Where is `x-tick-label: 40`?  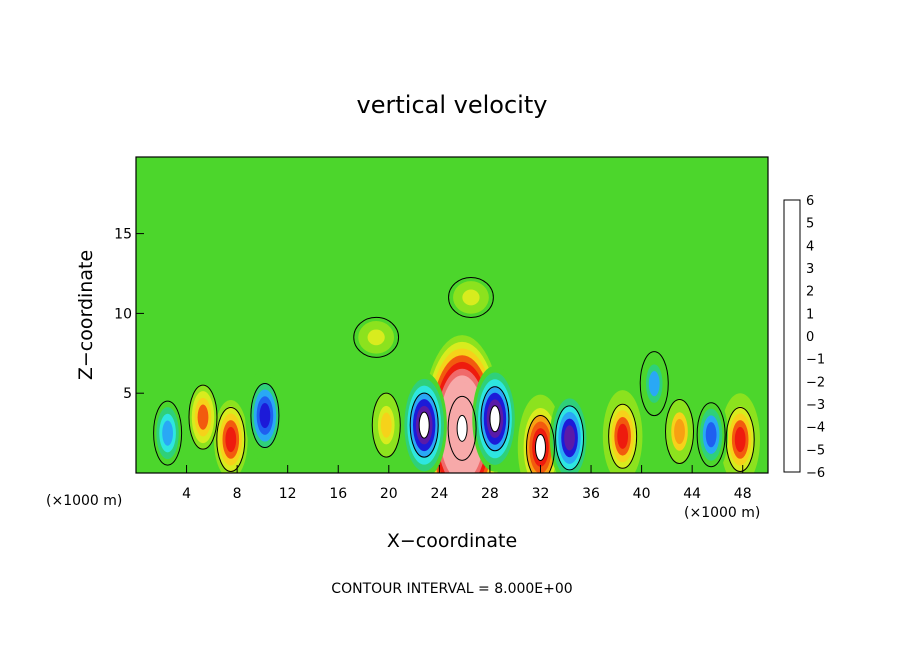 x-tick-label: 40 is located at coordinates (642, 494).